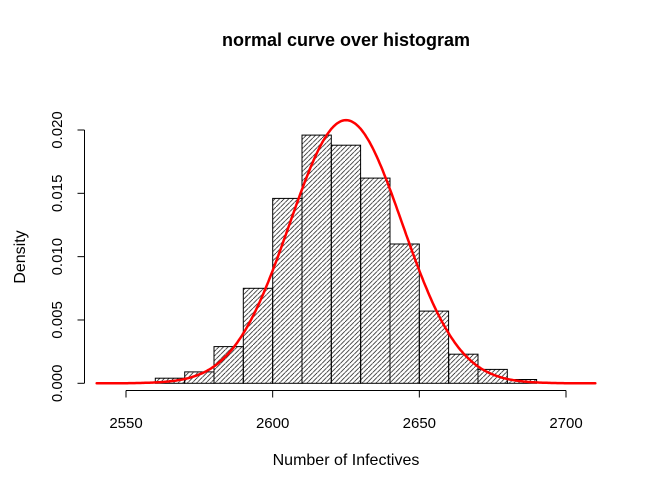 The height and width of the screenshot is (492, 655). Describe the element at coordinates (67, 256) in the screenshot. I see `y-axis: 0.000 0.005 0.010 0.015 0.020` at that location.